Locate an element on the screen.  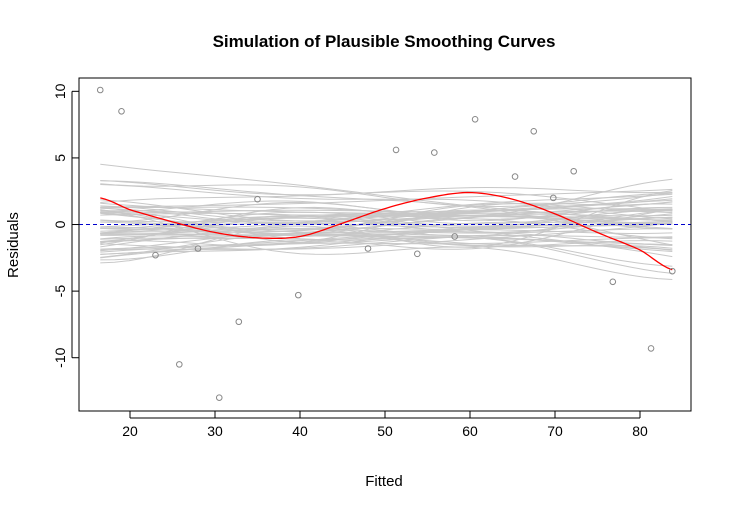
x-axis-label: Fitted is located at coordinates (384, 481).